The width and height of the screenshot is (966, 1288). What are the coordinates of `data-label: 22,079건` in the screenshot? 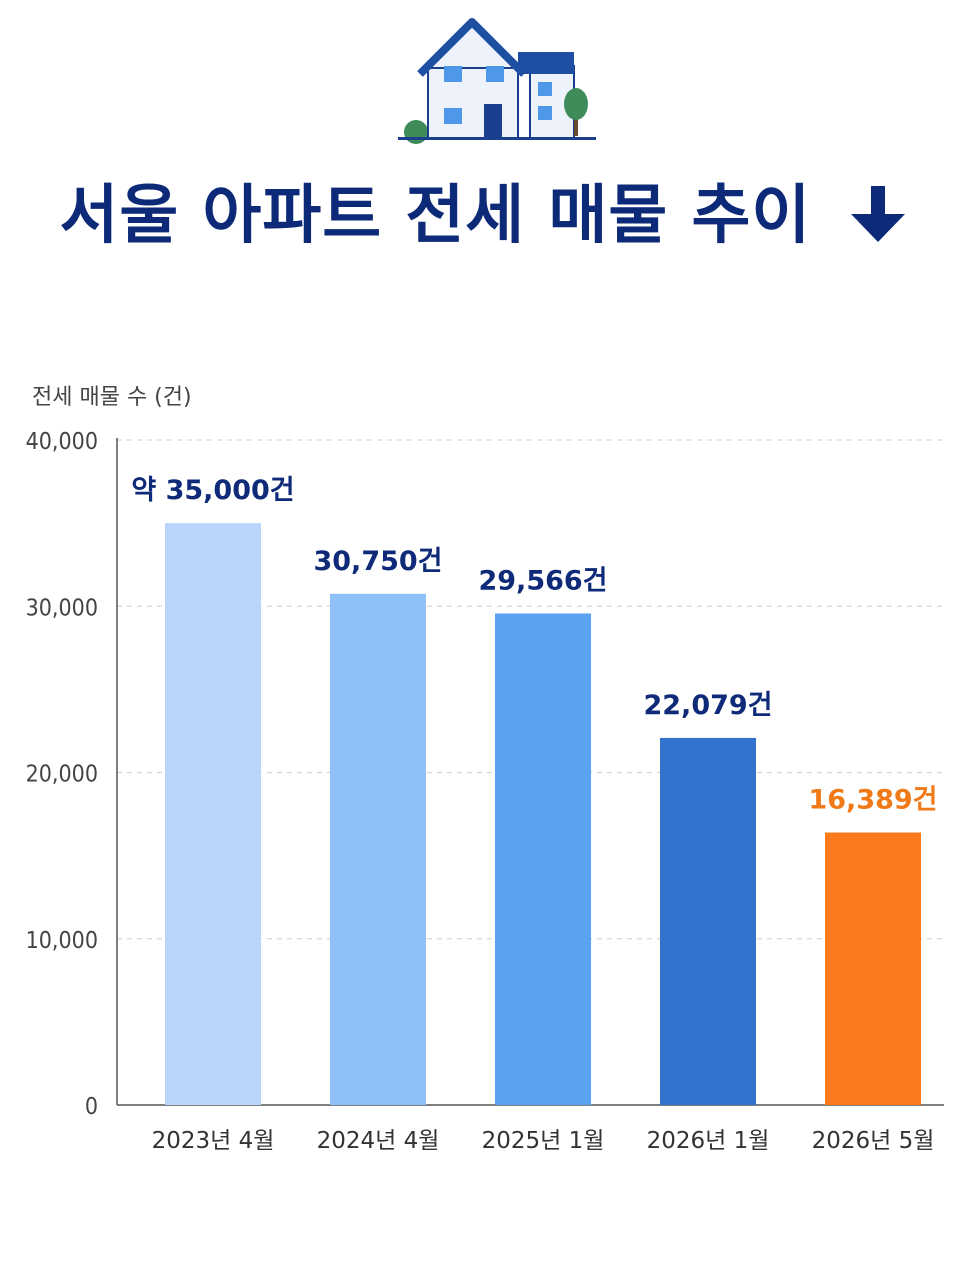 It's located at (707, 705).